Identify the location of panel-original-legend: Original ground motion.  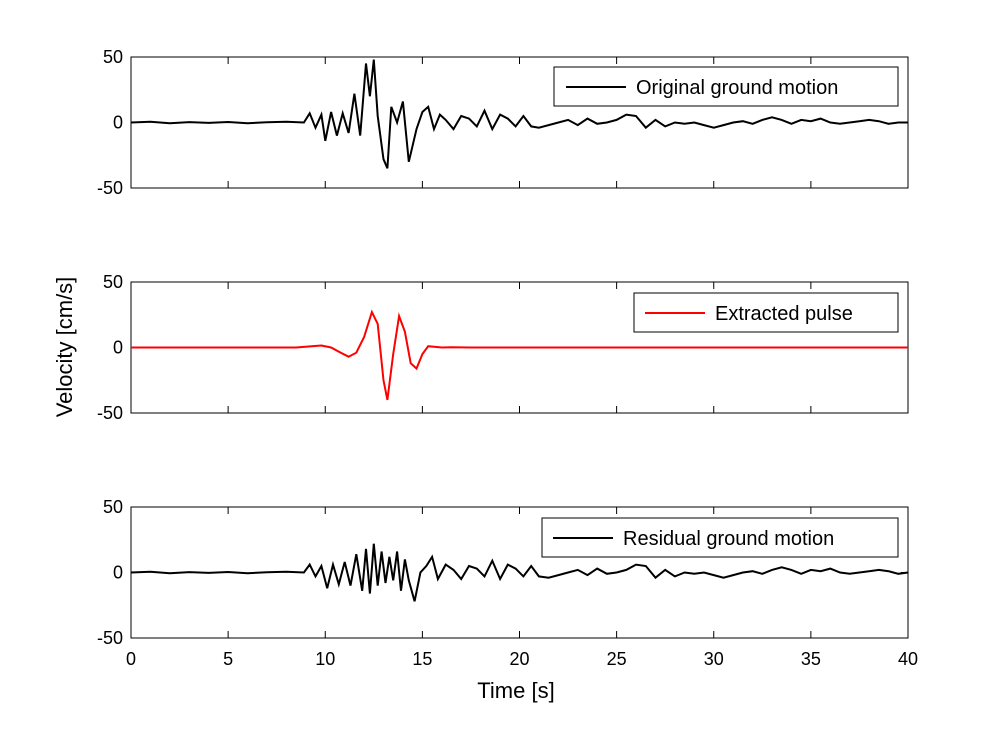
(726, 86).